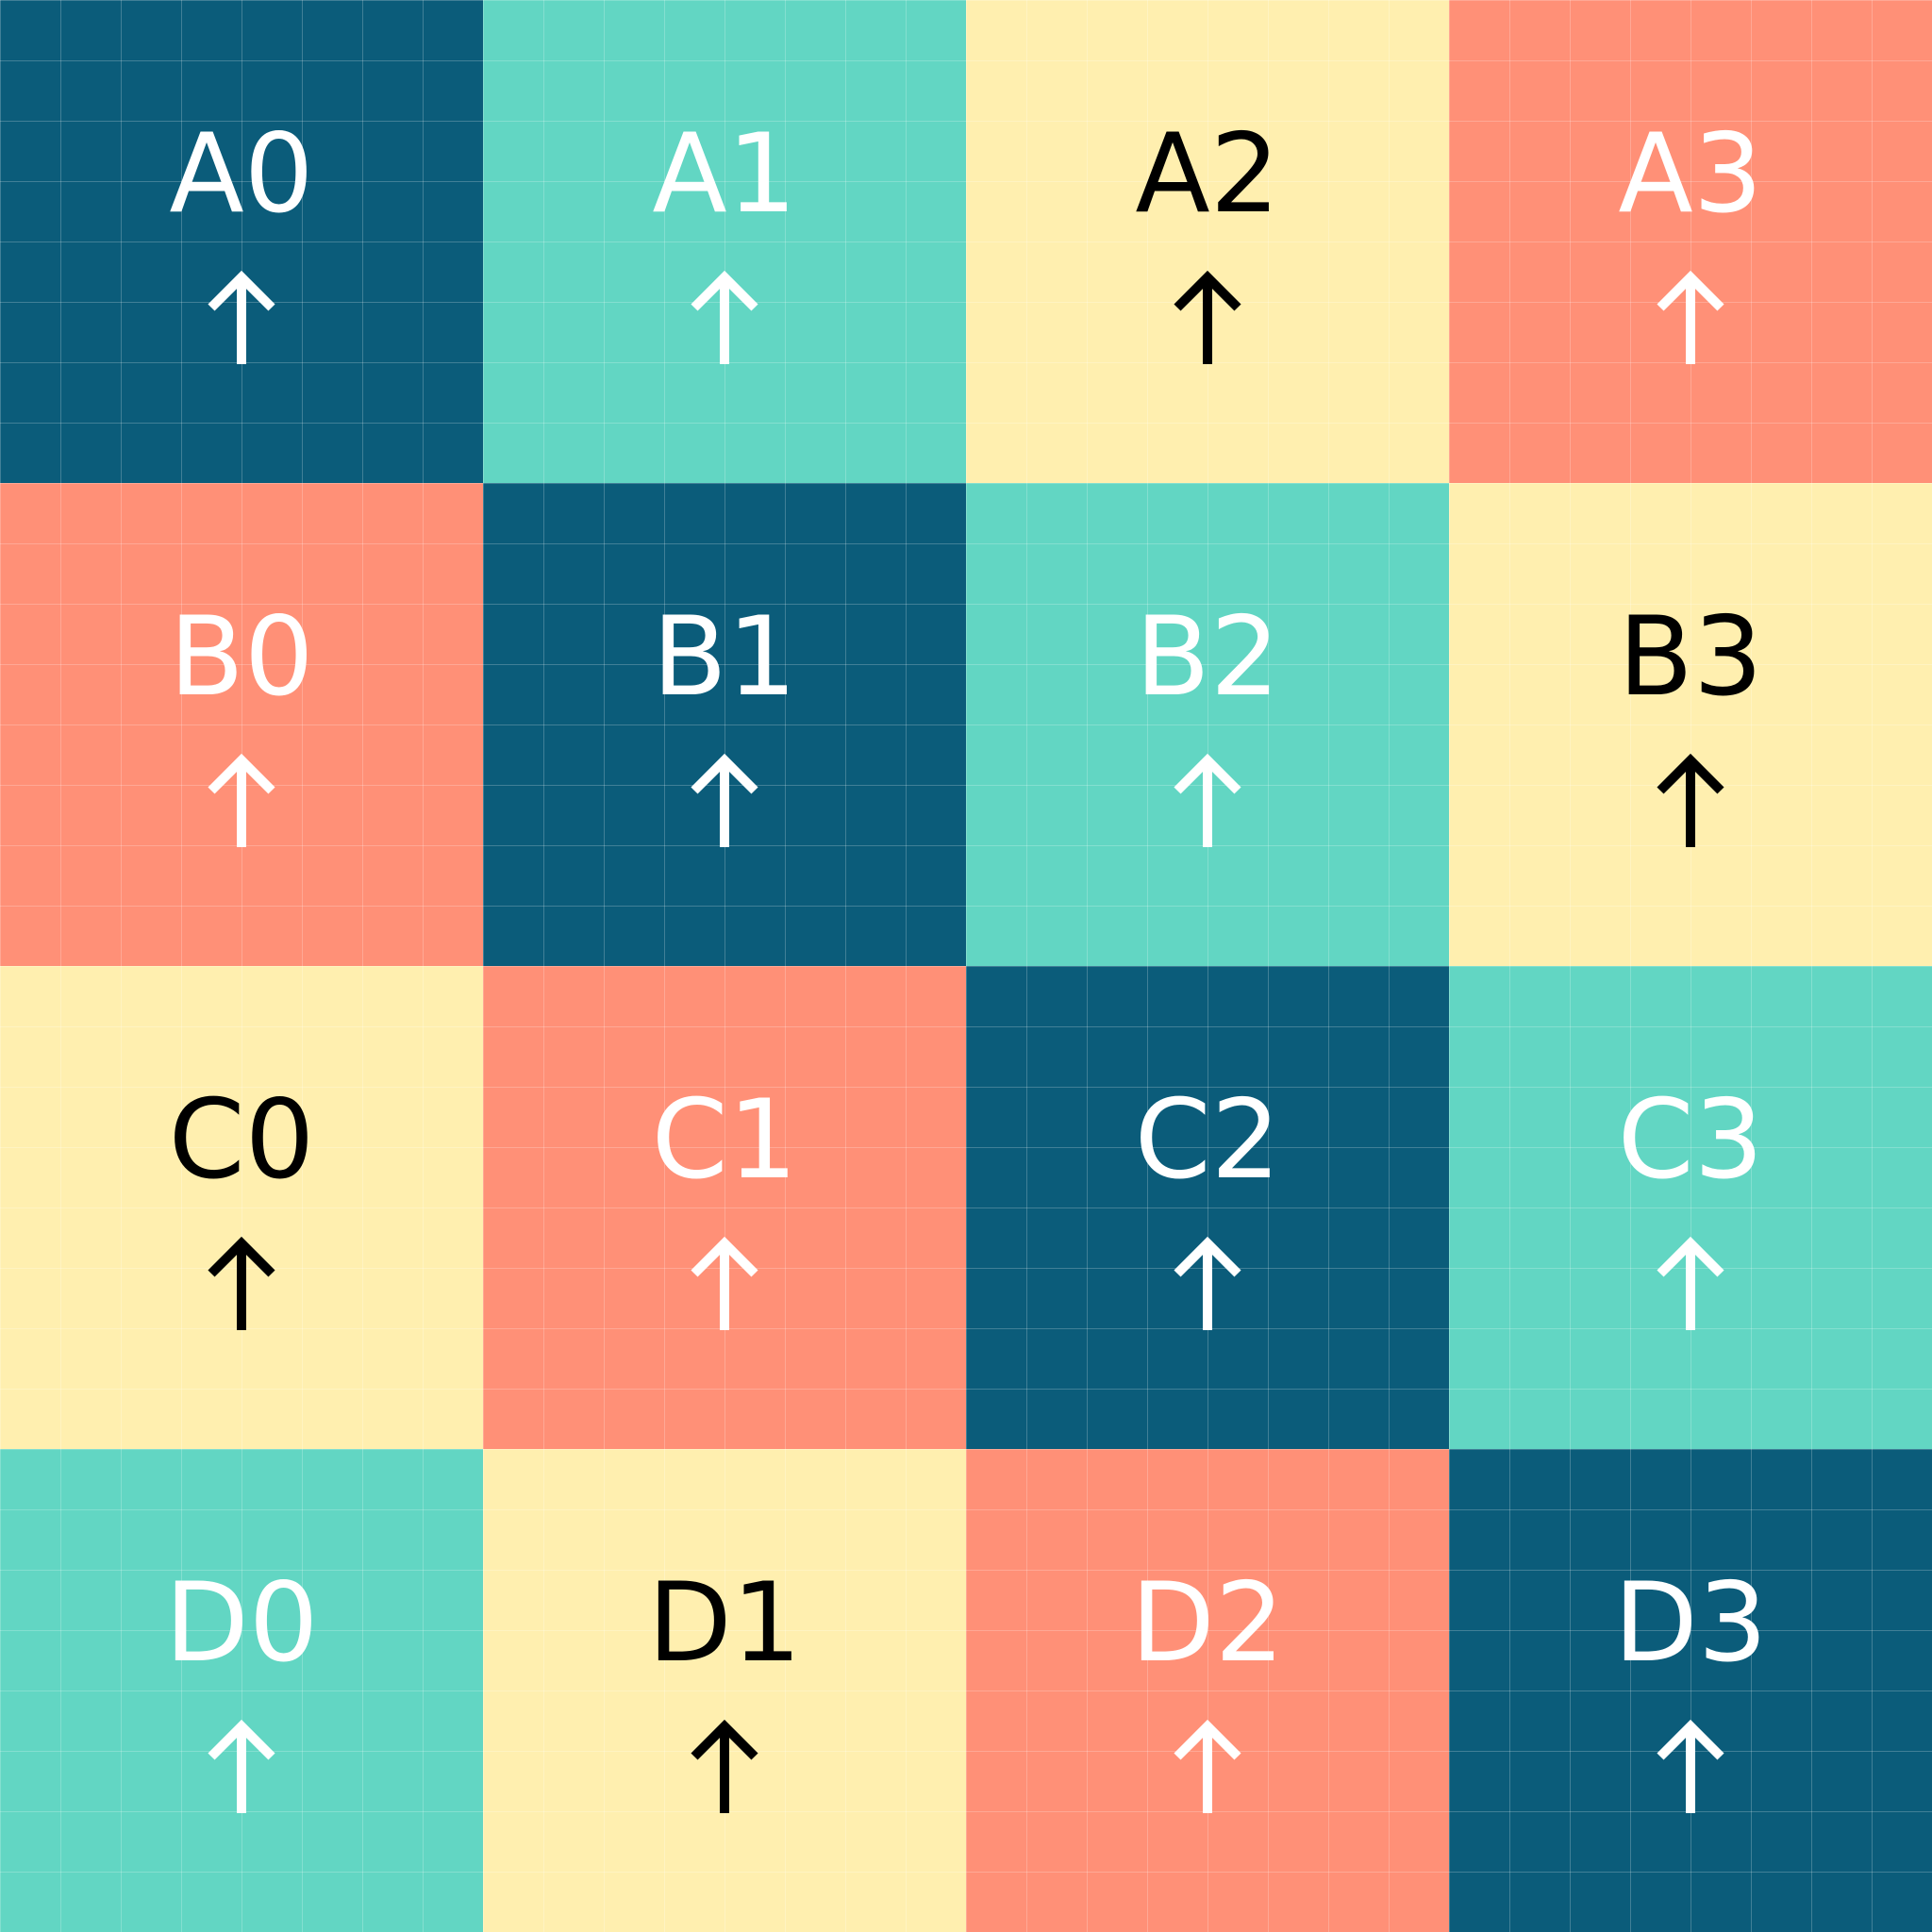 The width and height of the screenshot is (1932, 1932). Describe the element at coordinates (1207, 1691) in the screenshot. I see `tile-d2: D2` at that location.